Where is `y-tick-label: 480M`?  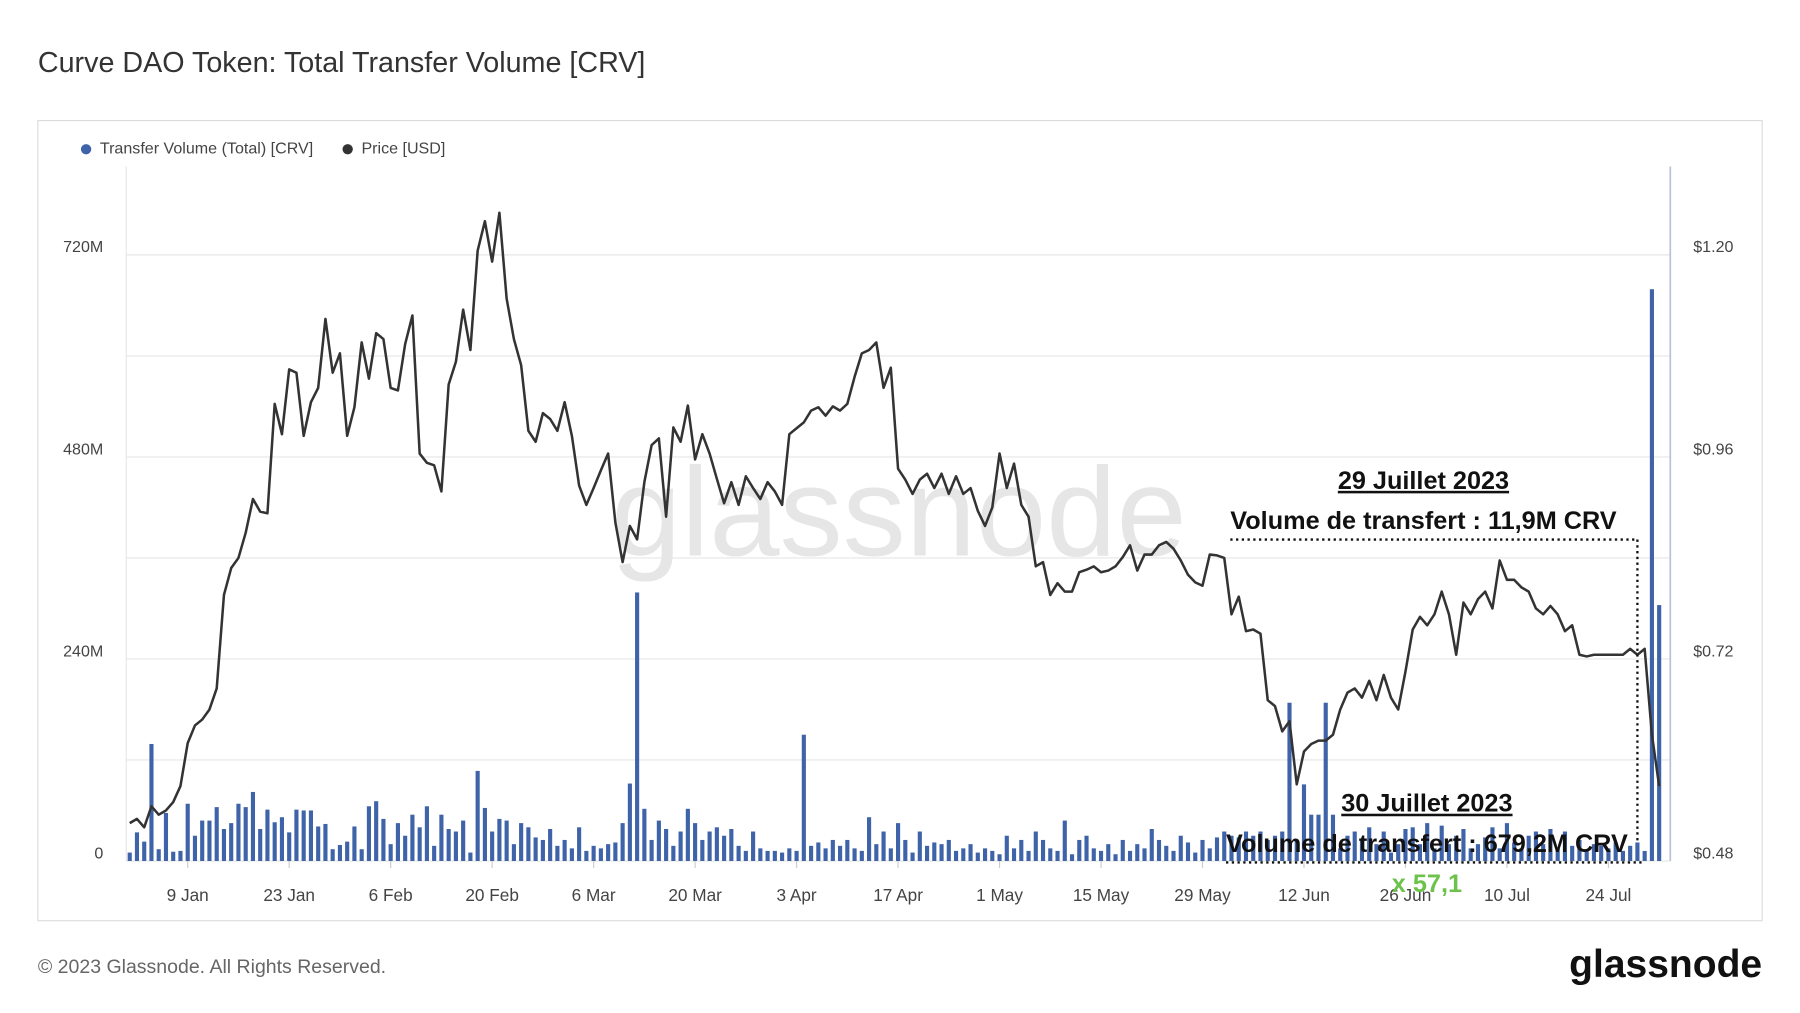 y-tick-label: 480M is located at coordinates (83, 449).